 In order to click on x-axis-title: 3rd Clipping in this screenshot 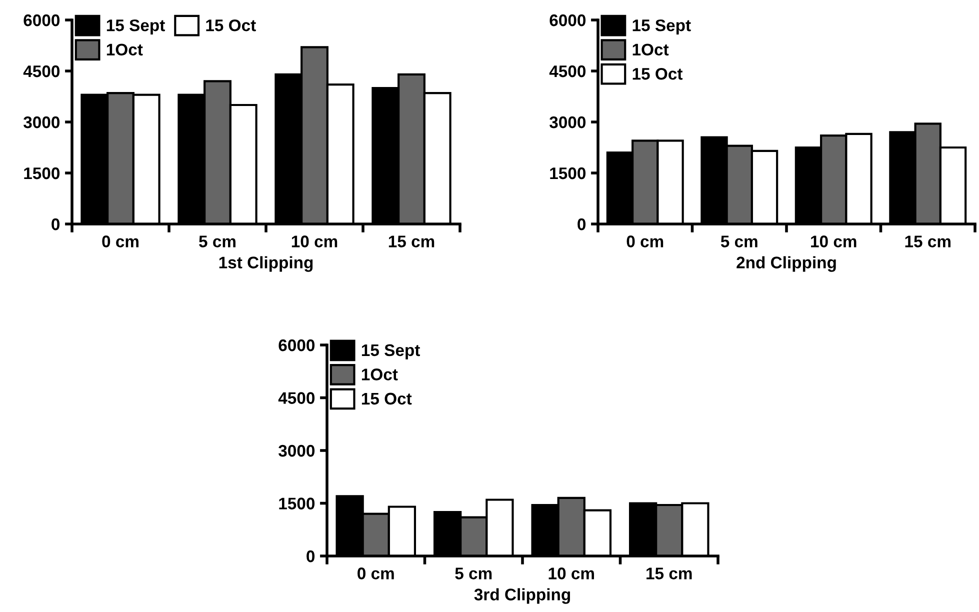, I will do `click(522, 596)`.